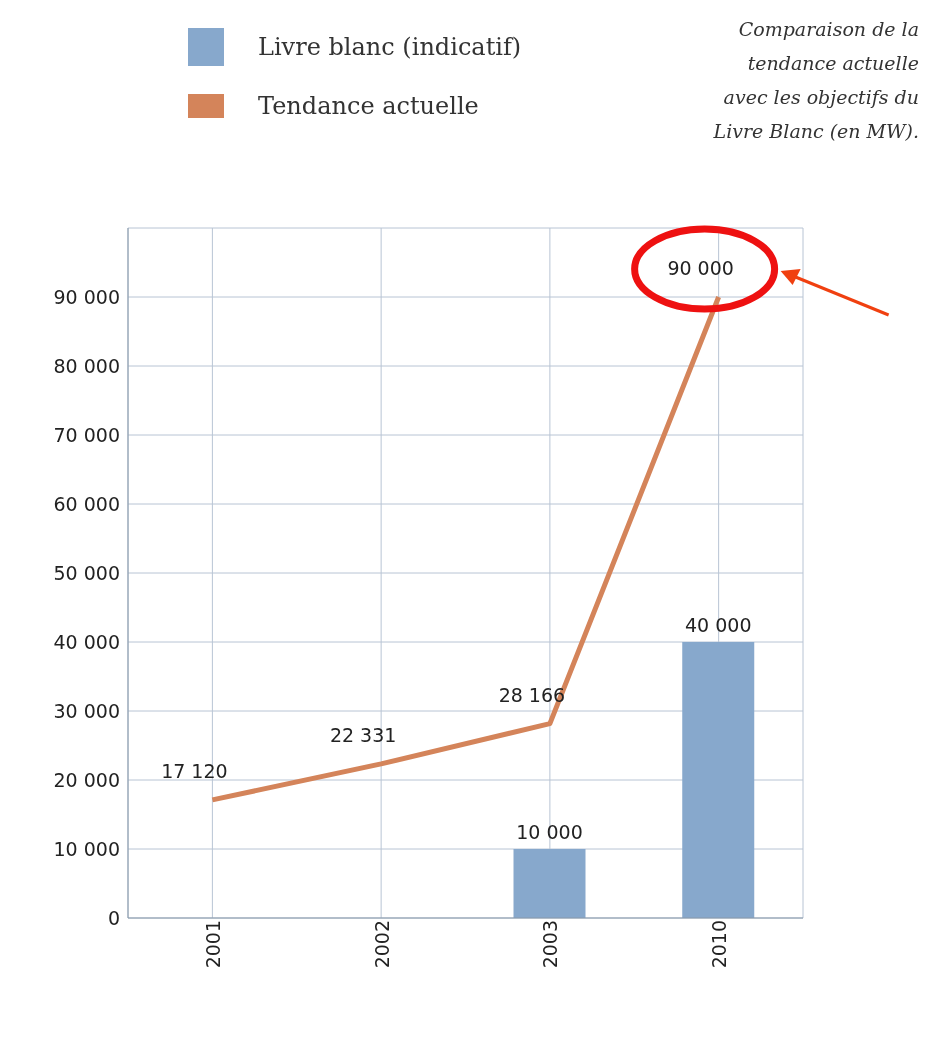 This screenshot has height=1053, width=931. I want to click on data-label: 90 000, so click(700, 268).